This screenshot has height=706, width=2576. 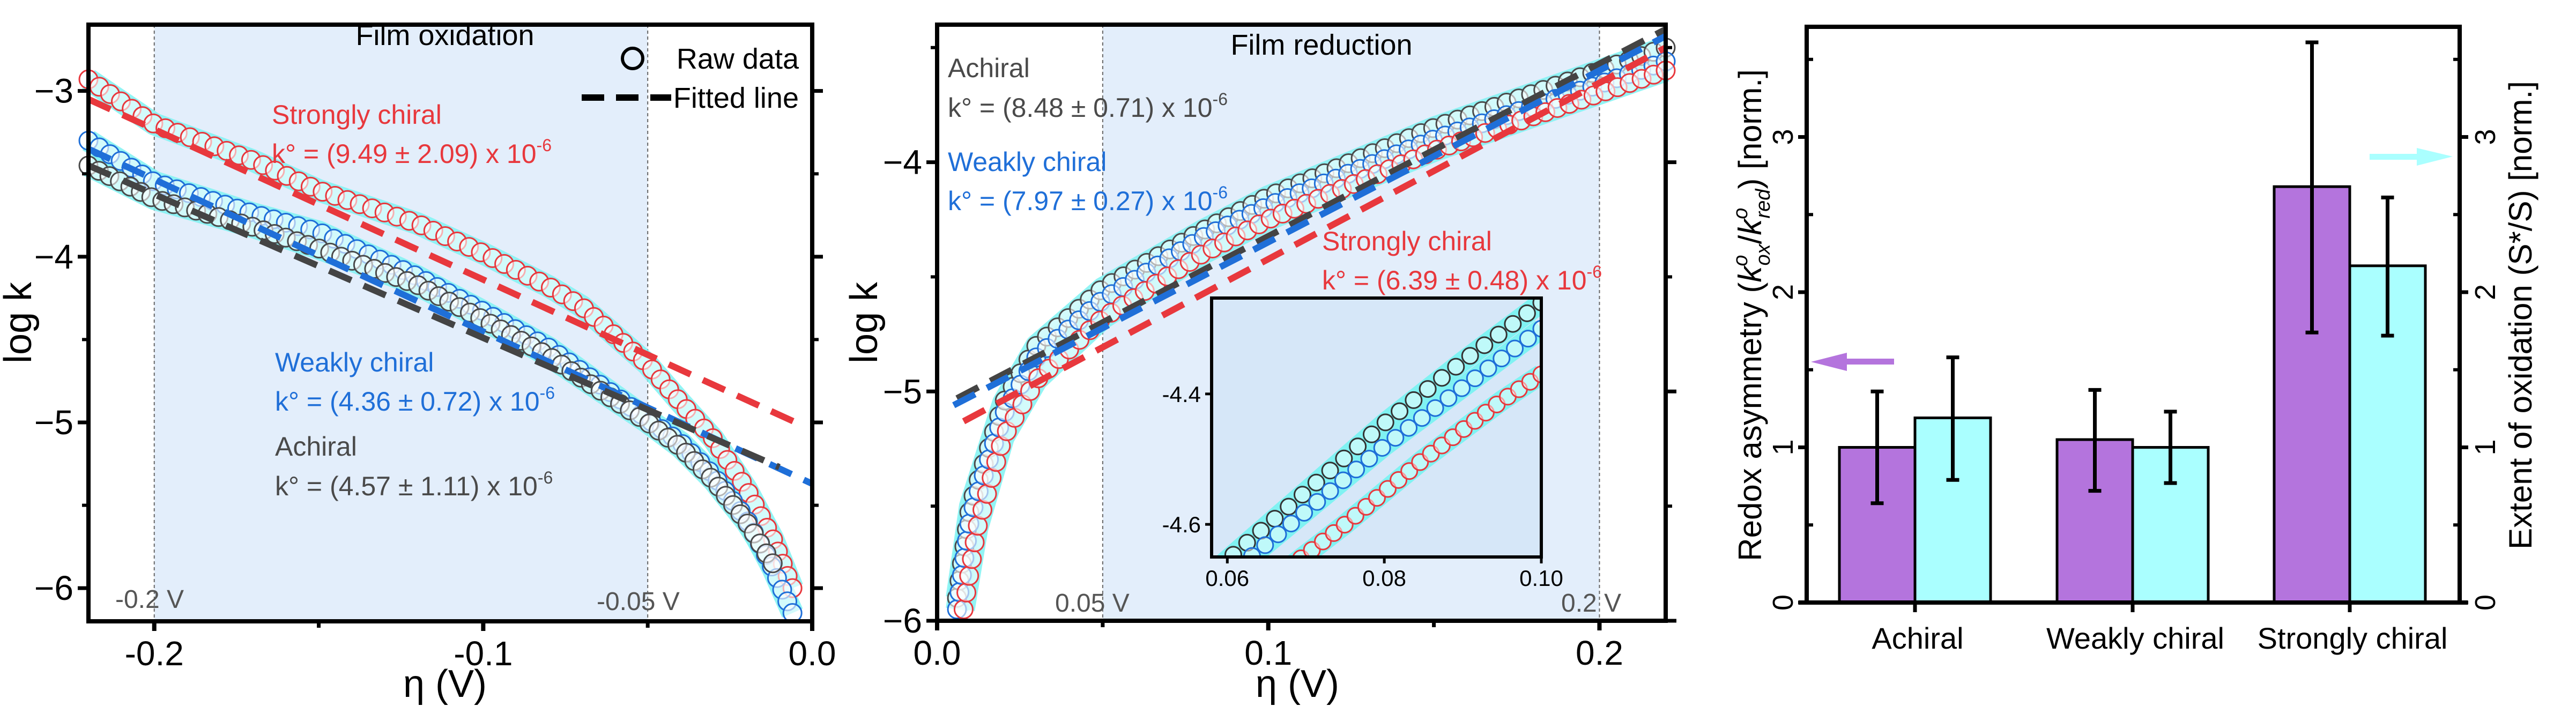 What do you see at coordinates (1783, 447) in the screenshot?
I see `y-tick-label-left: 1` at bounding box center [1783, 447].